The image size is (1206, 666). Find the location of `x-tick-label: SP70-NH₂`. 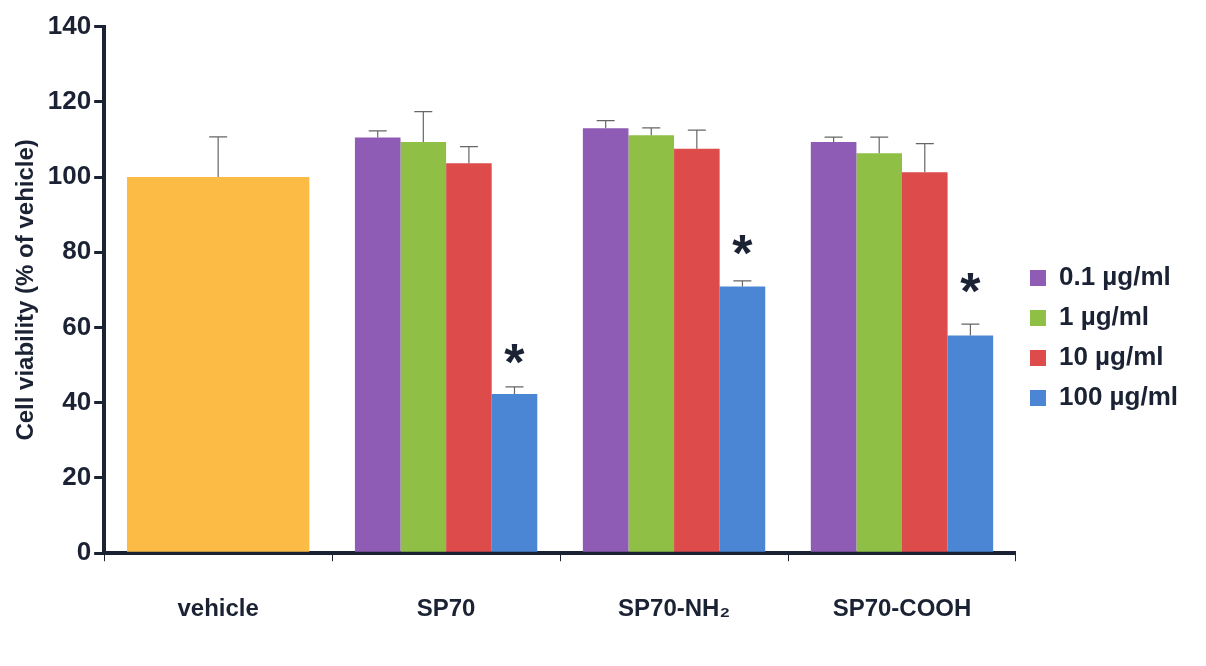

x-tick-label: SP70-NH₂ is located at coordinates (674, 608).